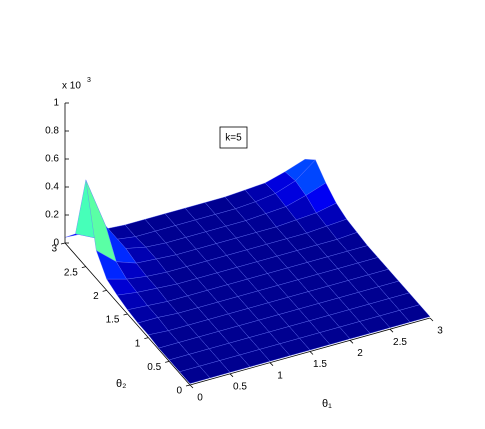 The width and height of the screenshot is (485, 429). I want to click on x-tick-label: 0.5, so click(240, 386).